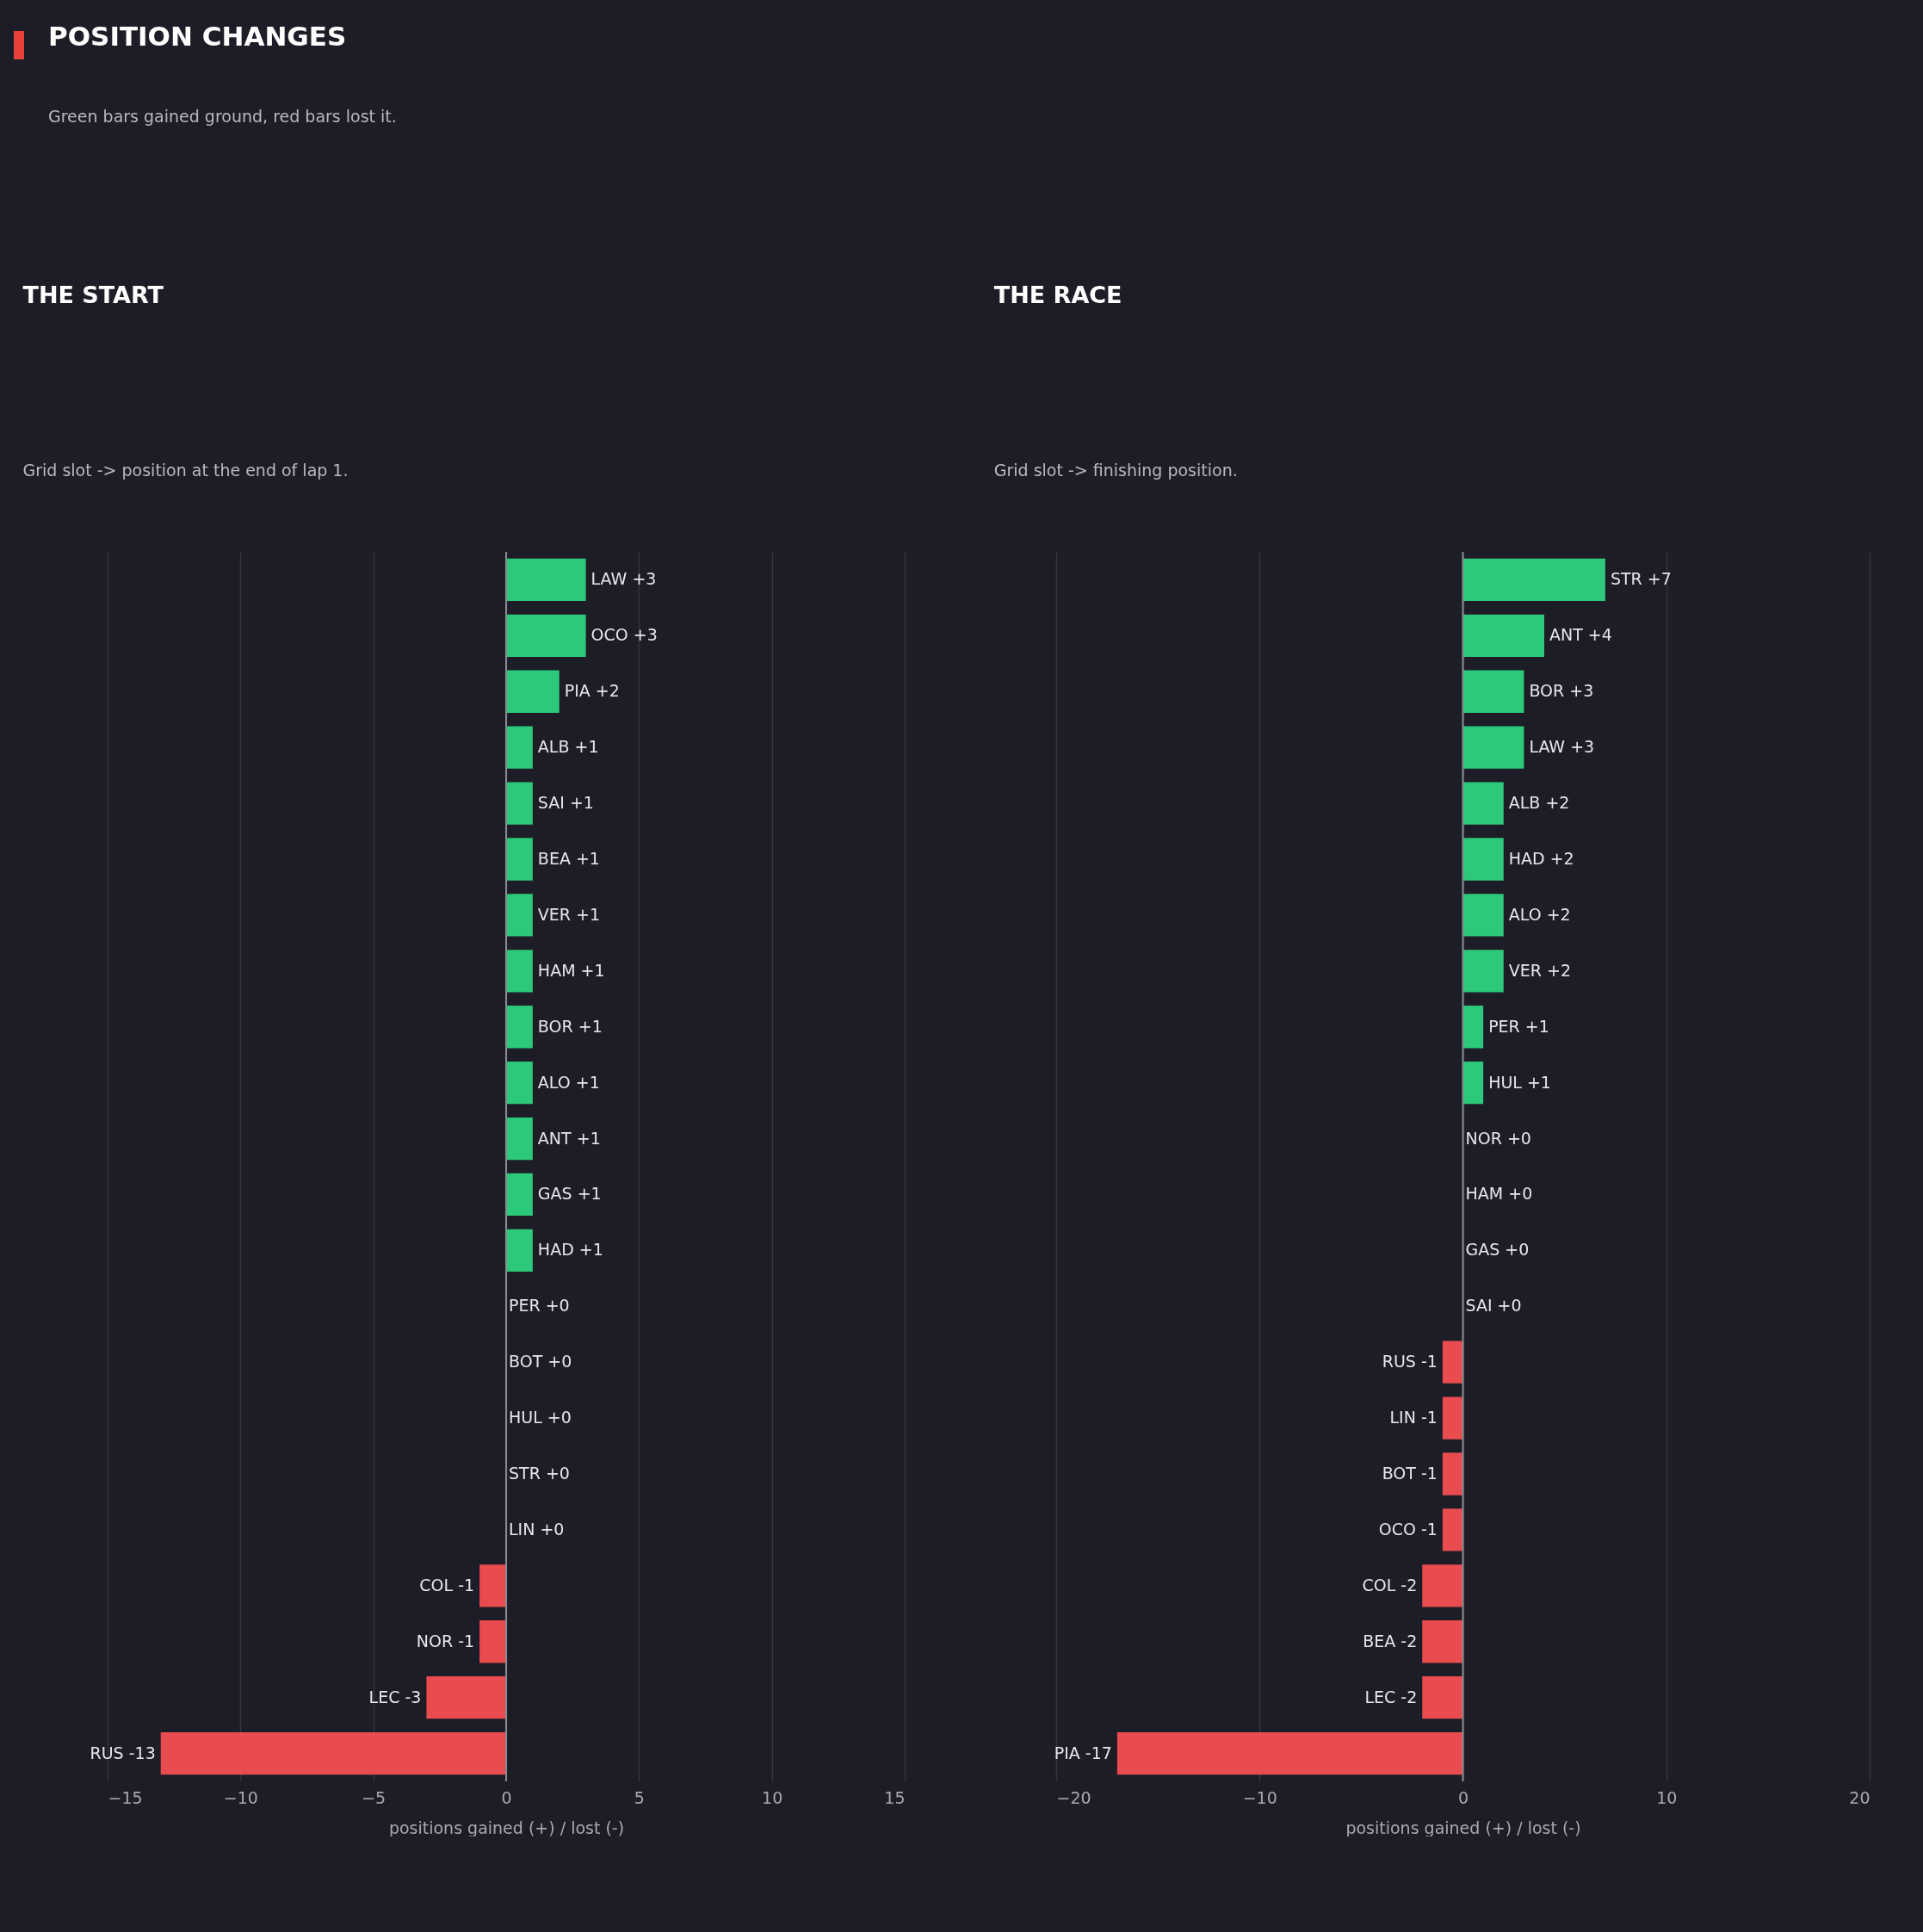 The height and width of the screenshot is (1932, 1923). I want to click on category-label: PER +0, so click(539, 1306).